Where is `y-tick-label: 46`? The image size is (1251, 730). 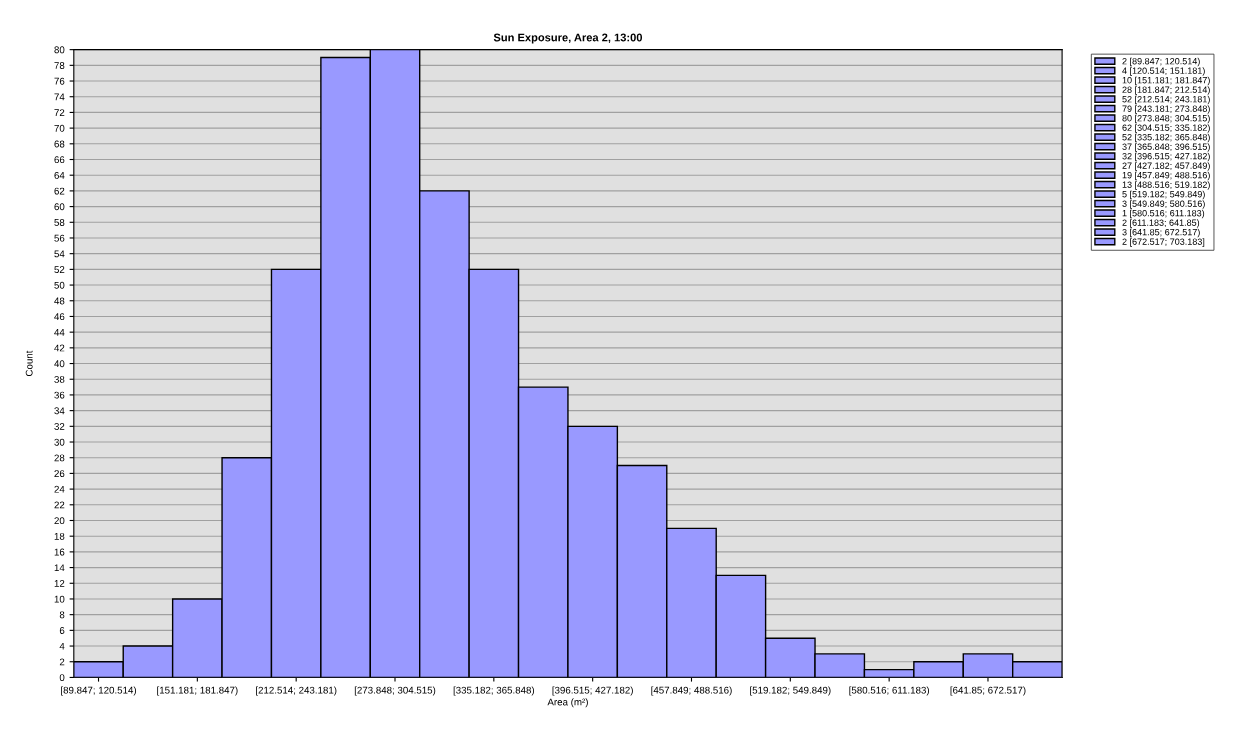
y-tick-label: 46 is located at coordinates (59, 317).